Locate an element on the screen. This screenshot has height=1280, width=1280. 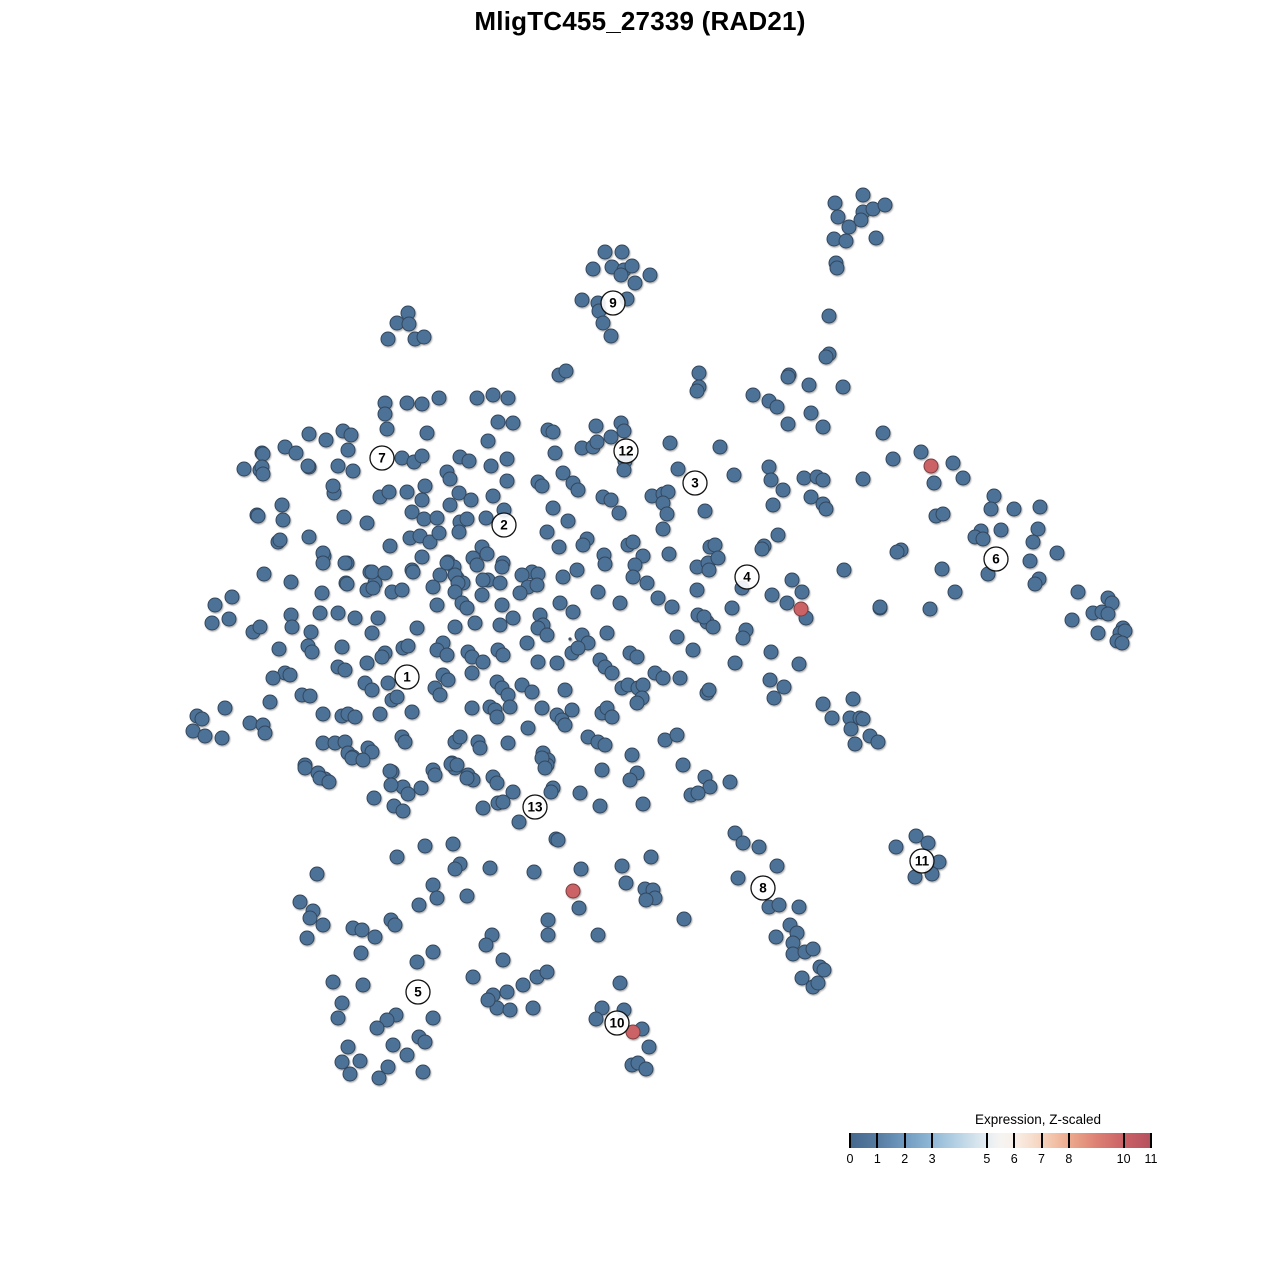
cluster-label-text: 1 is located at coordinates (407, 677).